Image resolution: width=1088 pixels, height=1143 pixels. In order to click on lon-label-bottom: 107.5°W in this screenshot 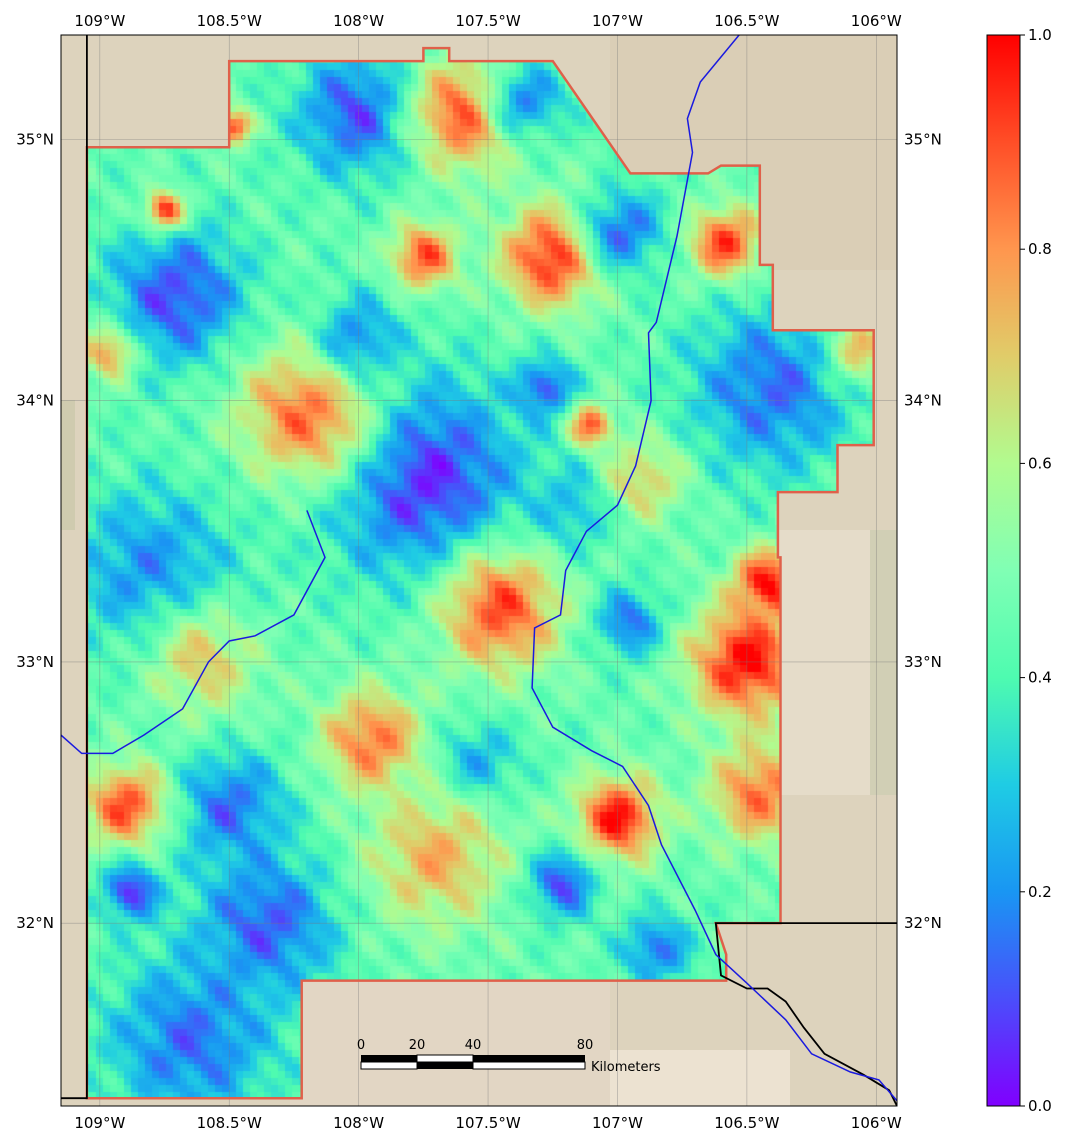, I will do `click(487, 1123)`.